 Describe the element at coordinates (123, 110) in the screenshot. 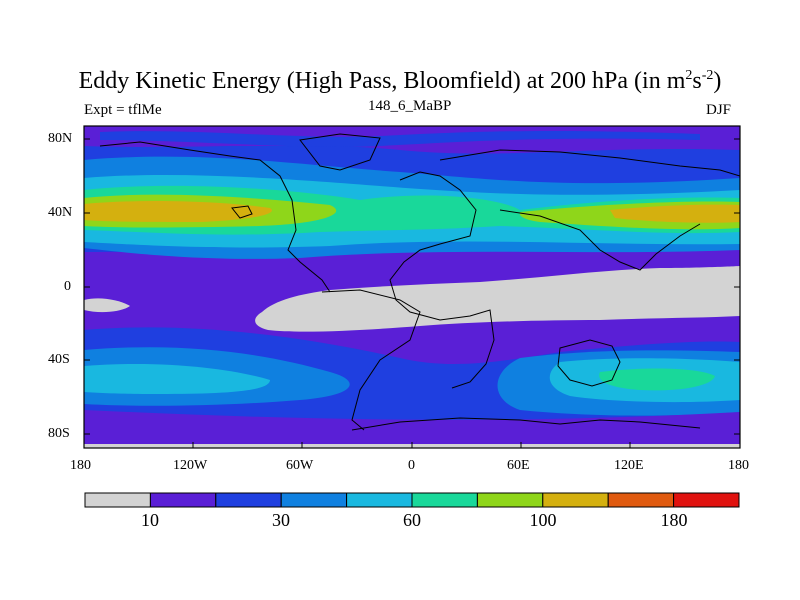

I see `experiment-label: Expt = tflMe` at that location.